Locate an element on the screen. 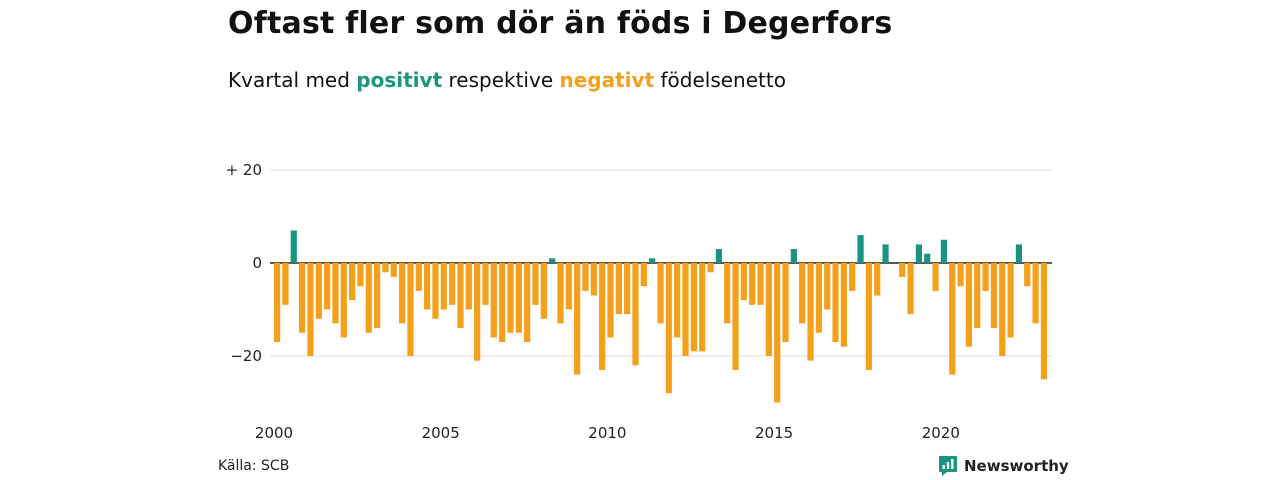  chart-title: Oftast fler som dör än föds i Degerfors is located at coordinates (560, 23).